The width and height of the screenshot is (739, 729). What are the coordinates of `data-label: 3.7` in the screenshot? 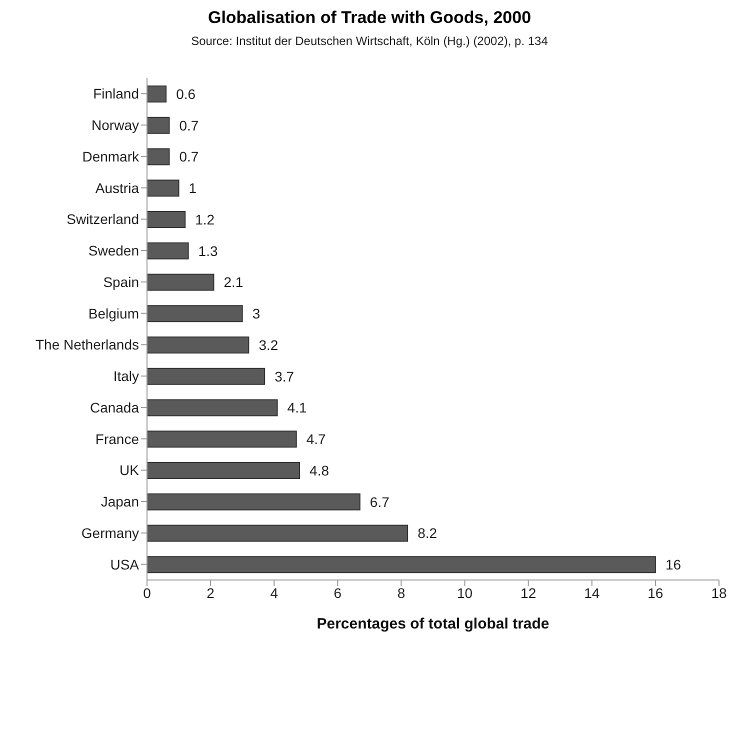 It's located at (284, 376).